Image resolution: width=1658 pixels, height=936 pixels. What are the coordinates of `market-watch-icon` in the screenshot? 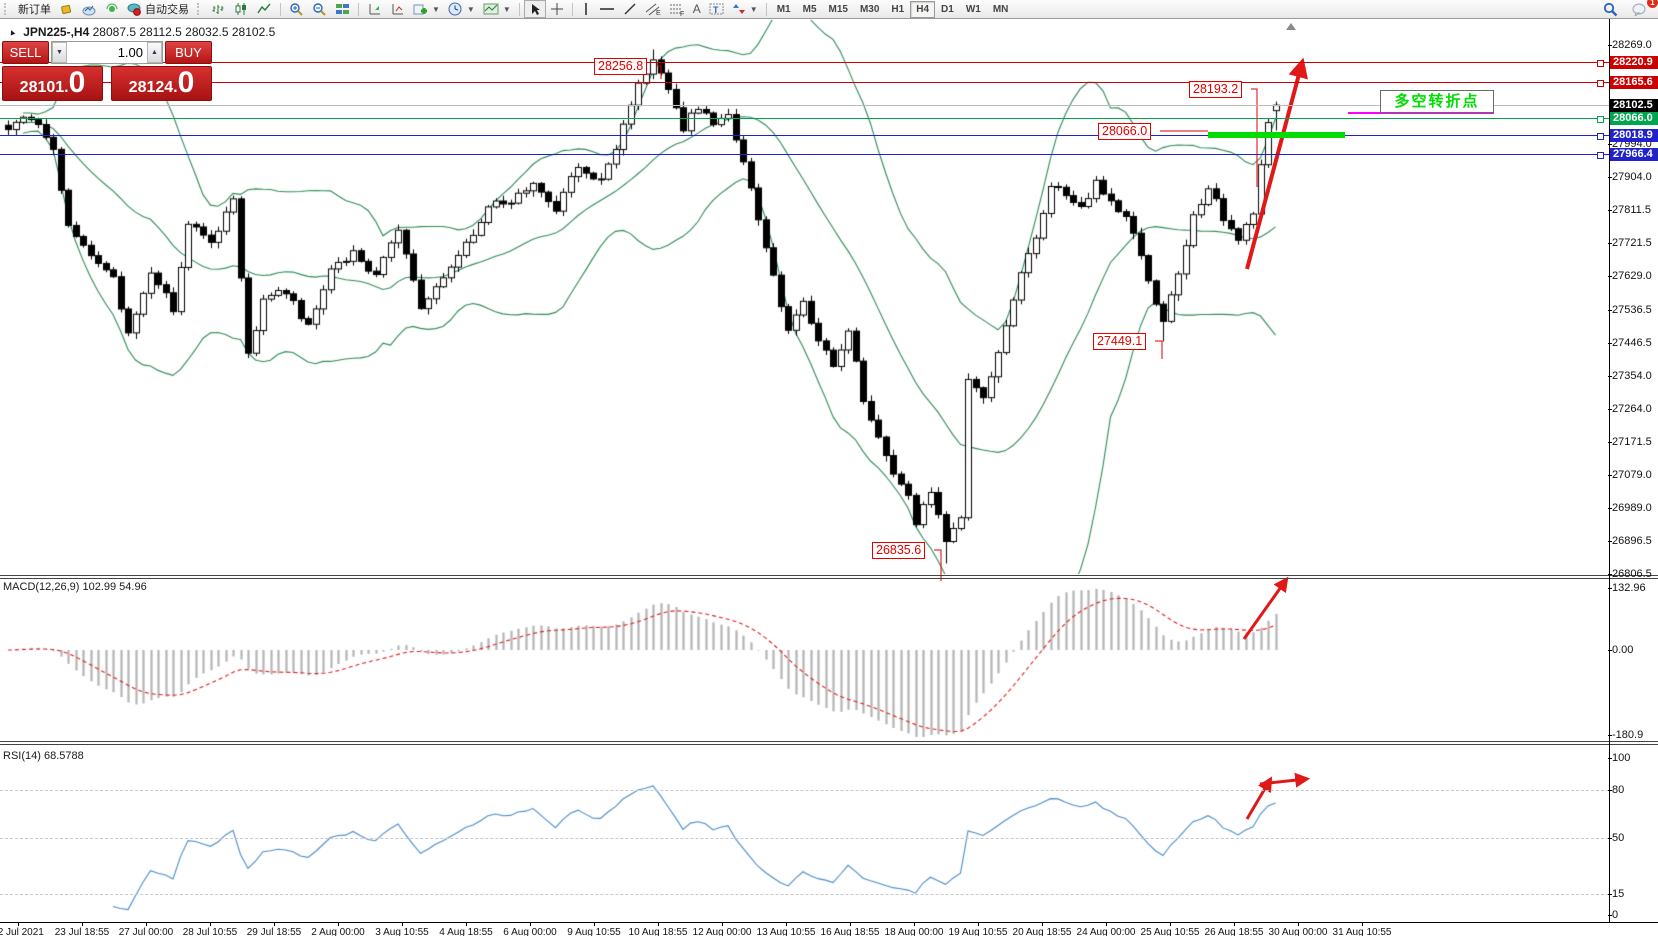 It's located at (89, 9).